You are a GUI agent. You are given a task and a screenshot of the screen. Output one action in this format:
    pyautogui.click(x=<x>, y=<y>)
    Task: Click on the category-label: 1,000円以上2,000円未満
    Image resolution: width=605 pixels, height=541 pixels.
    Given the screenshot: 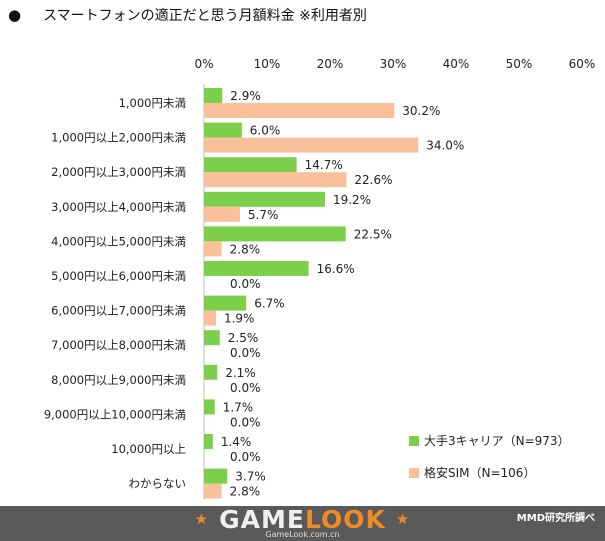 What is the action you would take?
    pyautogui.click(x=118, y=138)
    